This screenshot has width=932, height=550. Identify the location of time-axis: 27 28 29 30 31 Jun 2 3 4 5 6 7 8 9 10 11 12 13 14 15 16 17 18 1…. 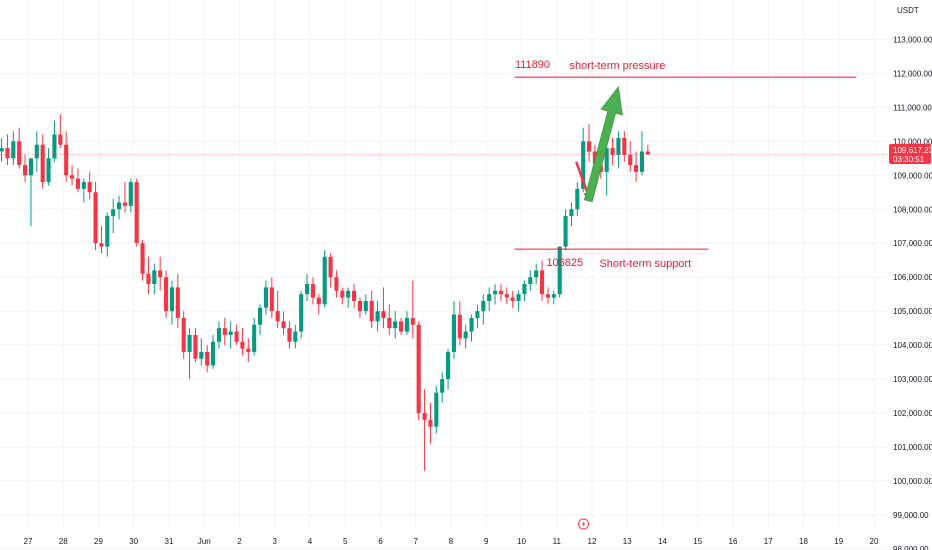
(451, 541).